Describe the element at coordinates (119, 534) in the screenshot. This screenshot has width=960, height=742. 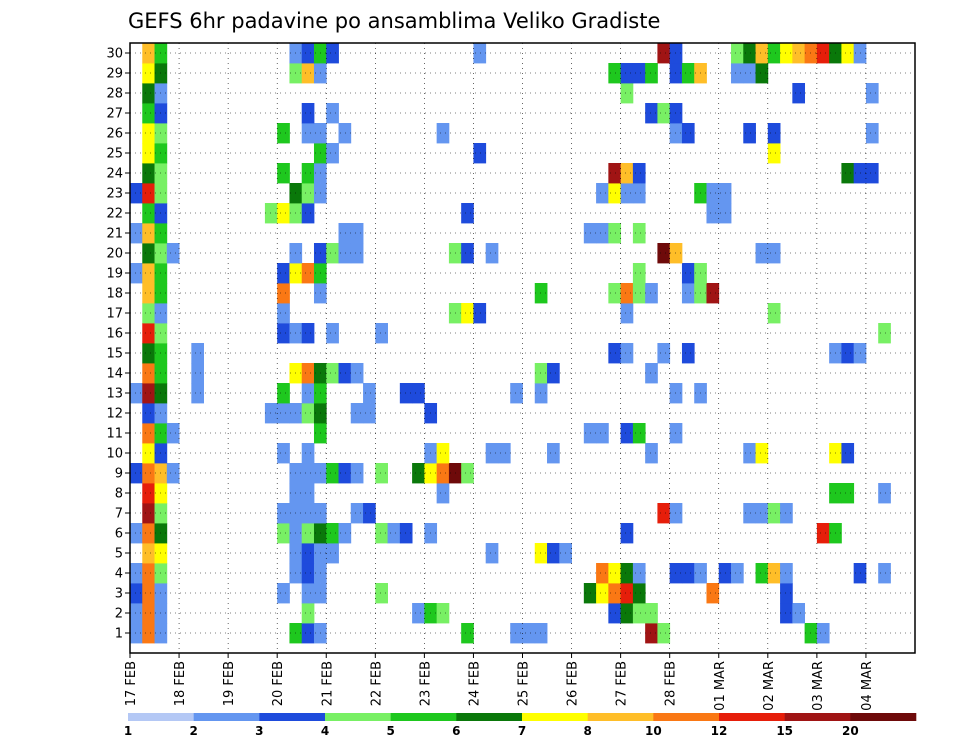
I see `y-tick-6: 6` at that location.